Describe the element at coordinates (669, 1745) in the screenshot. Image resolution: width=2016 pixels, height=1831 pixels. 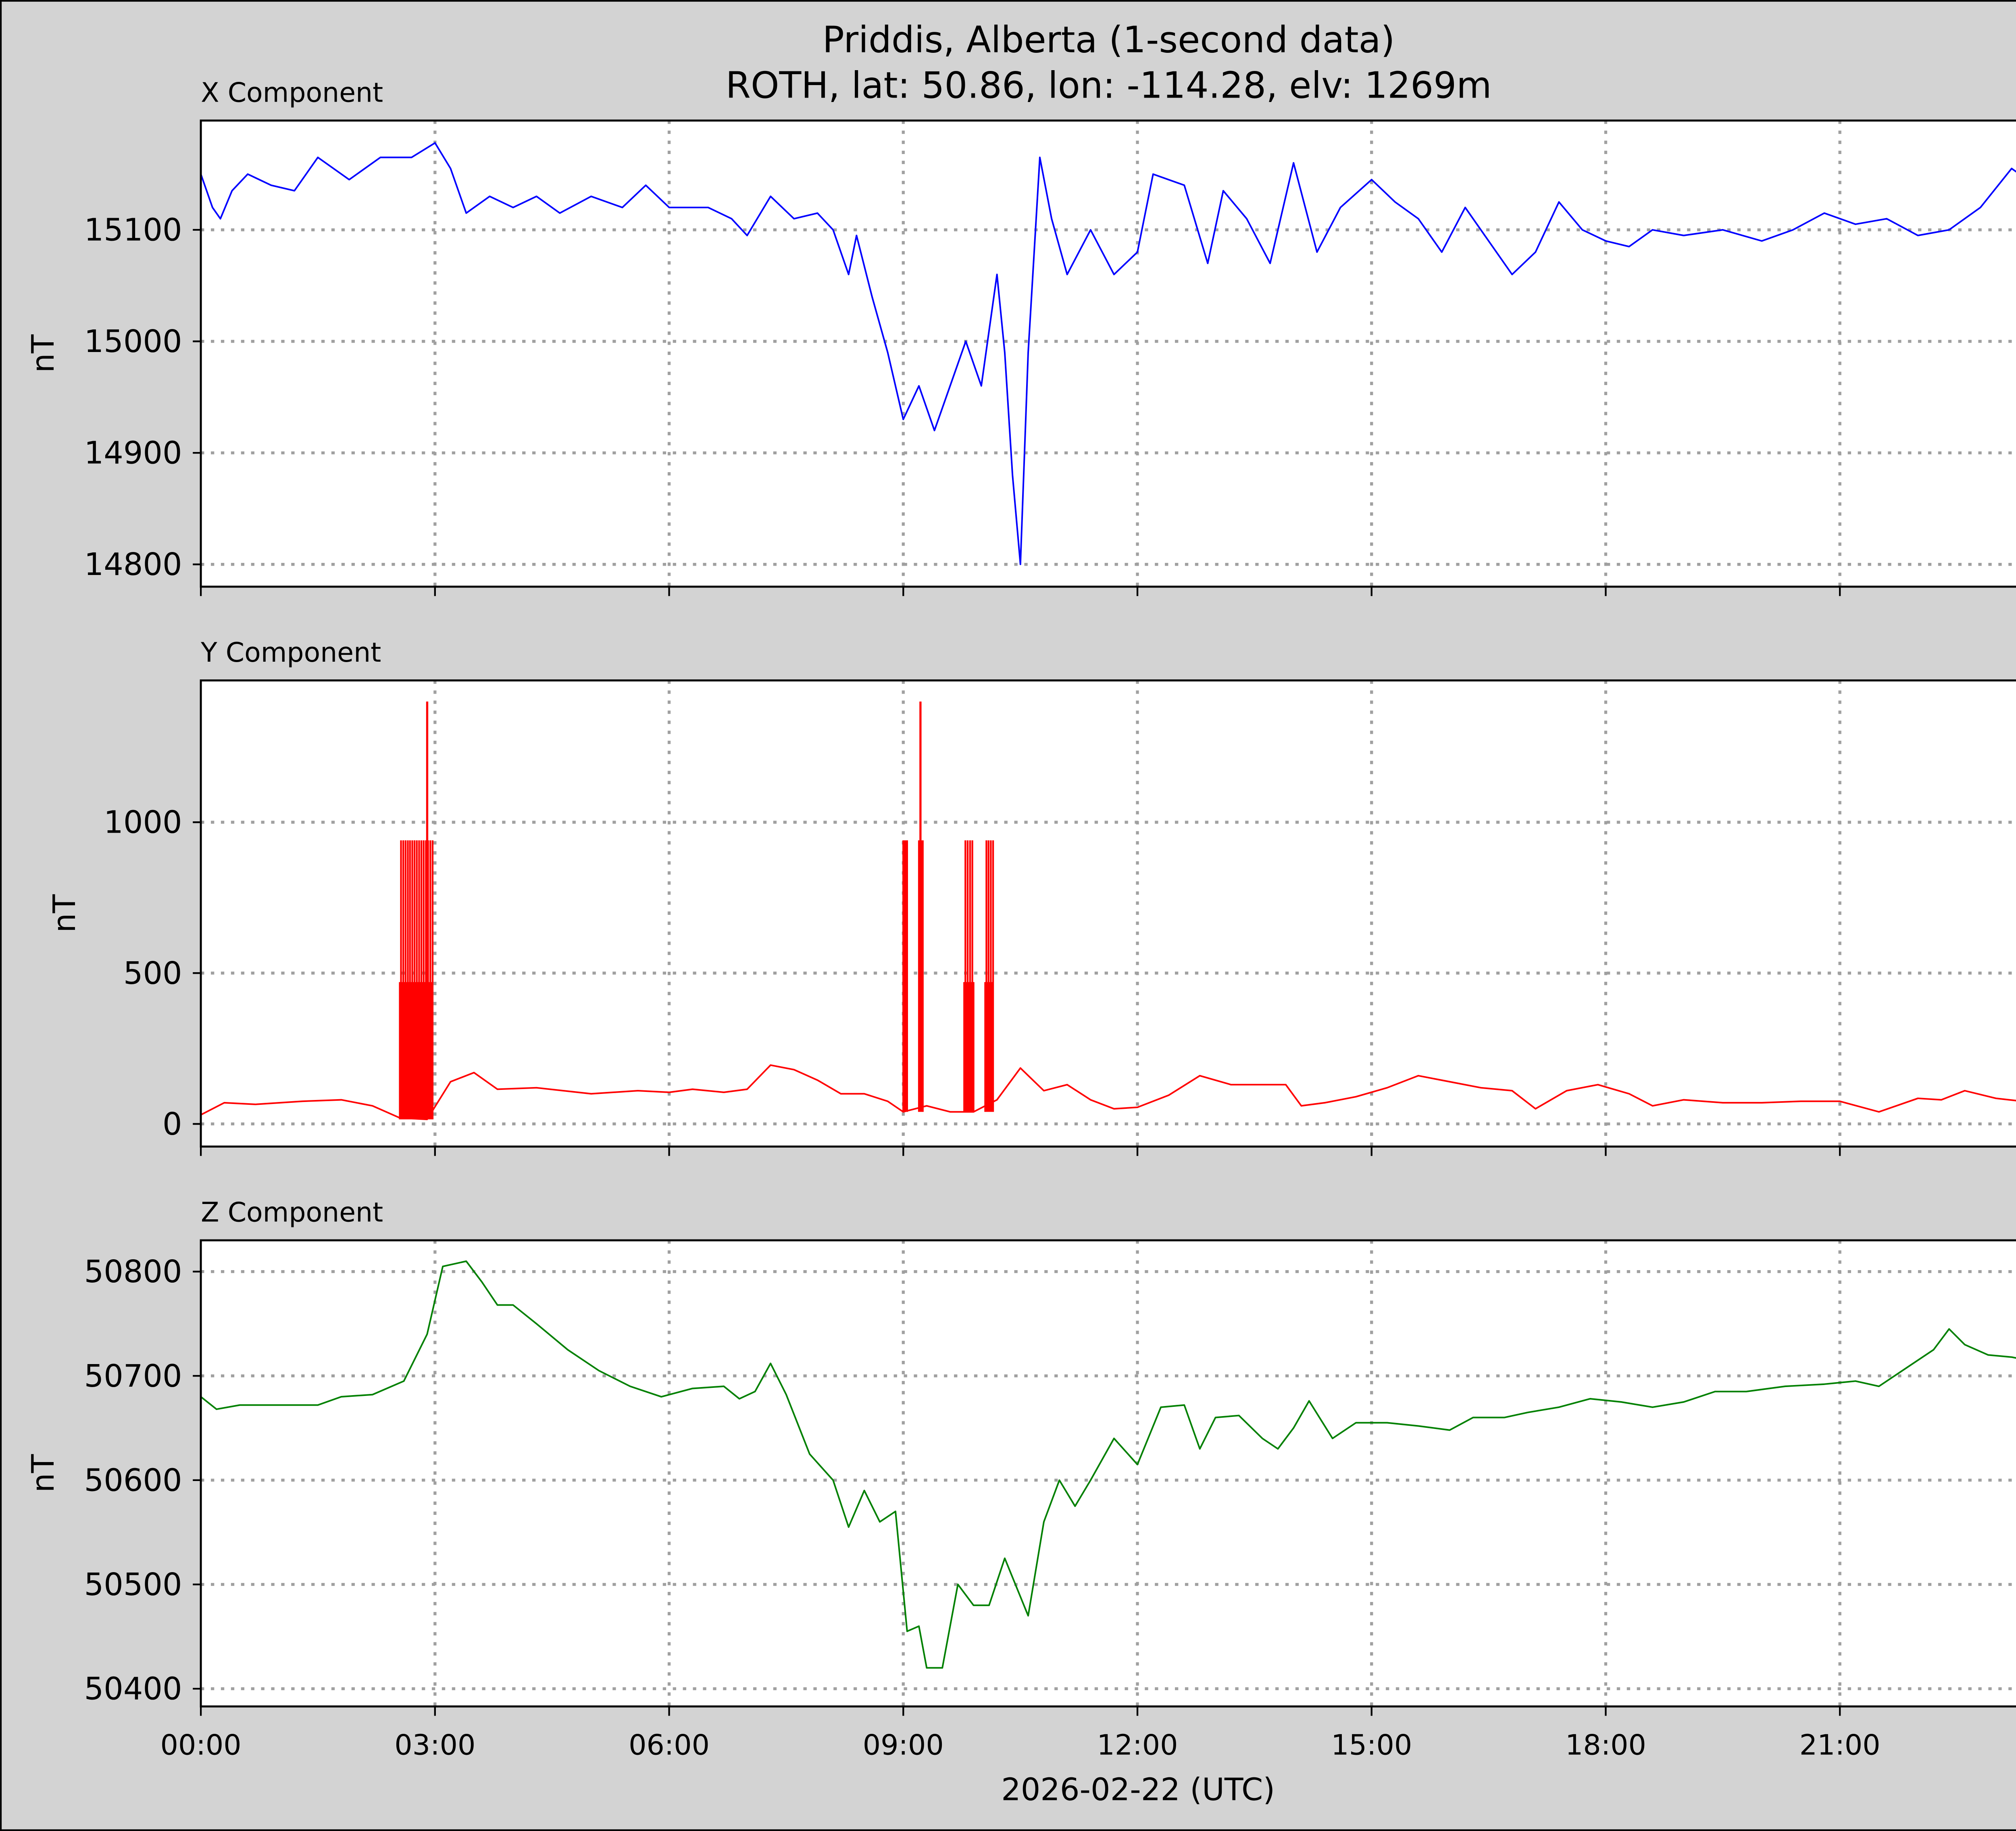
I see `x-tick-label: 06:00` at that location.